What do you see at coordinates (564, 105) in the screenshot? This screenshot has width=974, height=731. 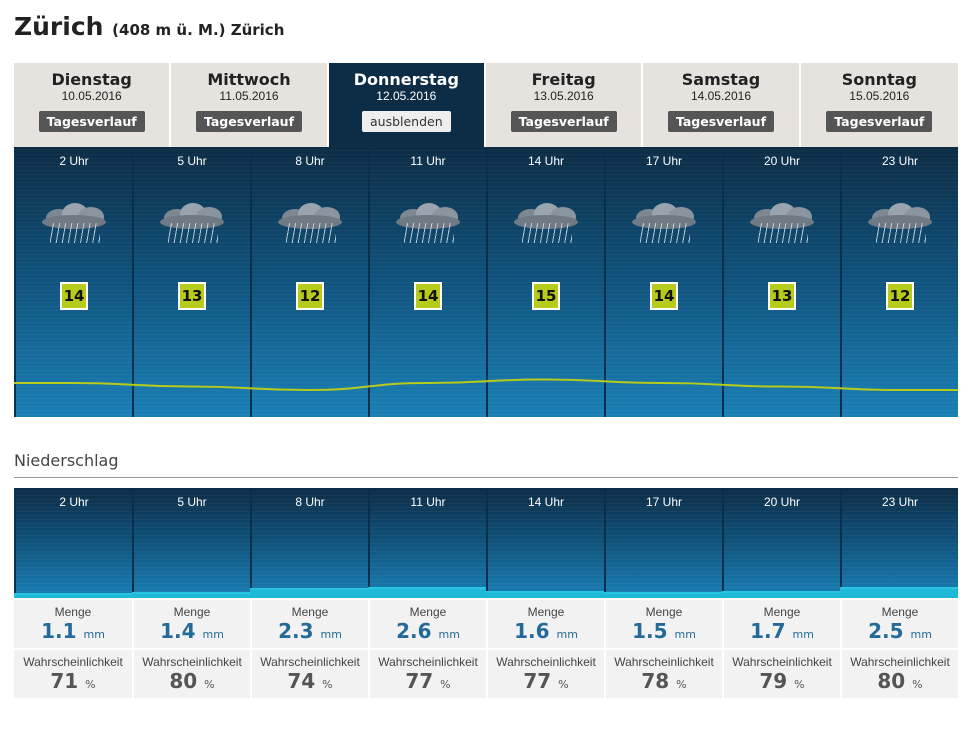 I see `tab-freitag: Freitag 13.05.2016 Tagesverlauf` at bounding box center [564, 105].